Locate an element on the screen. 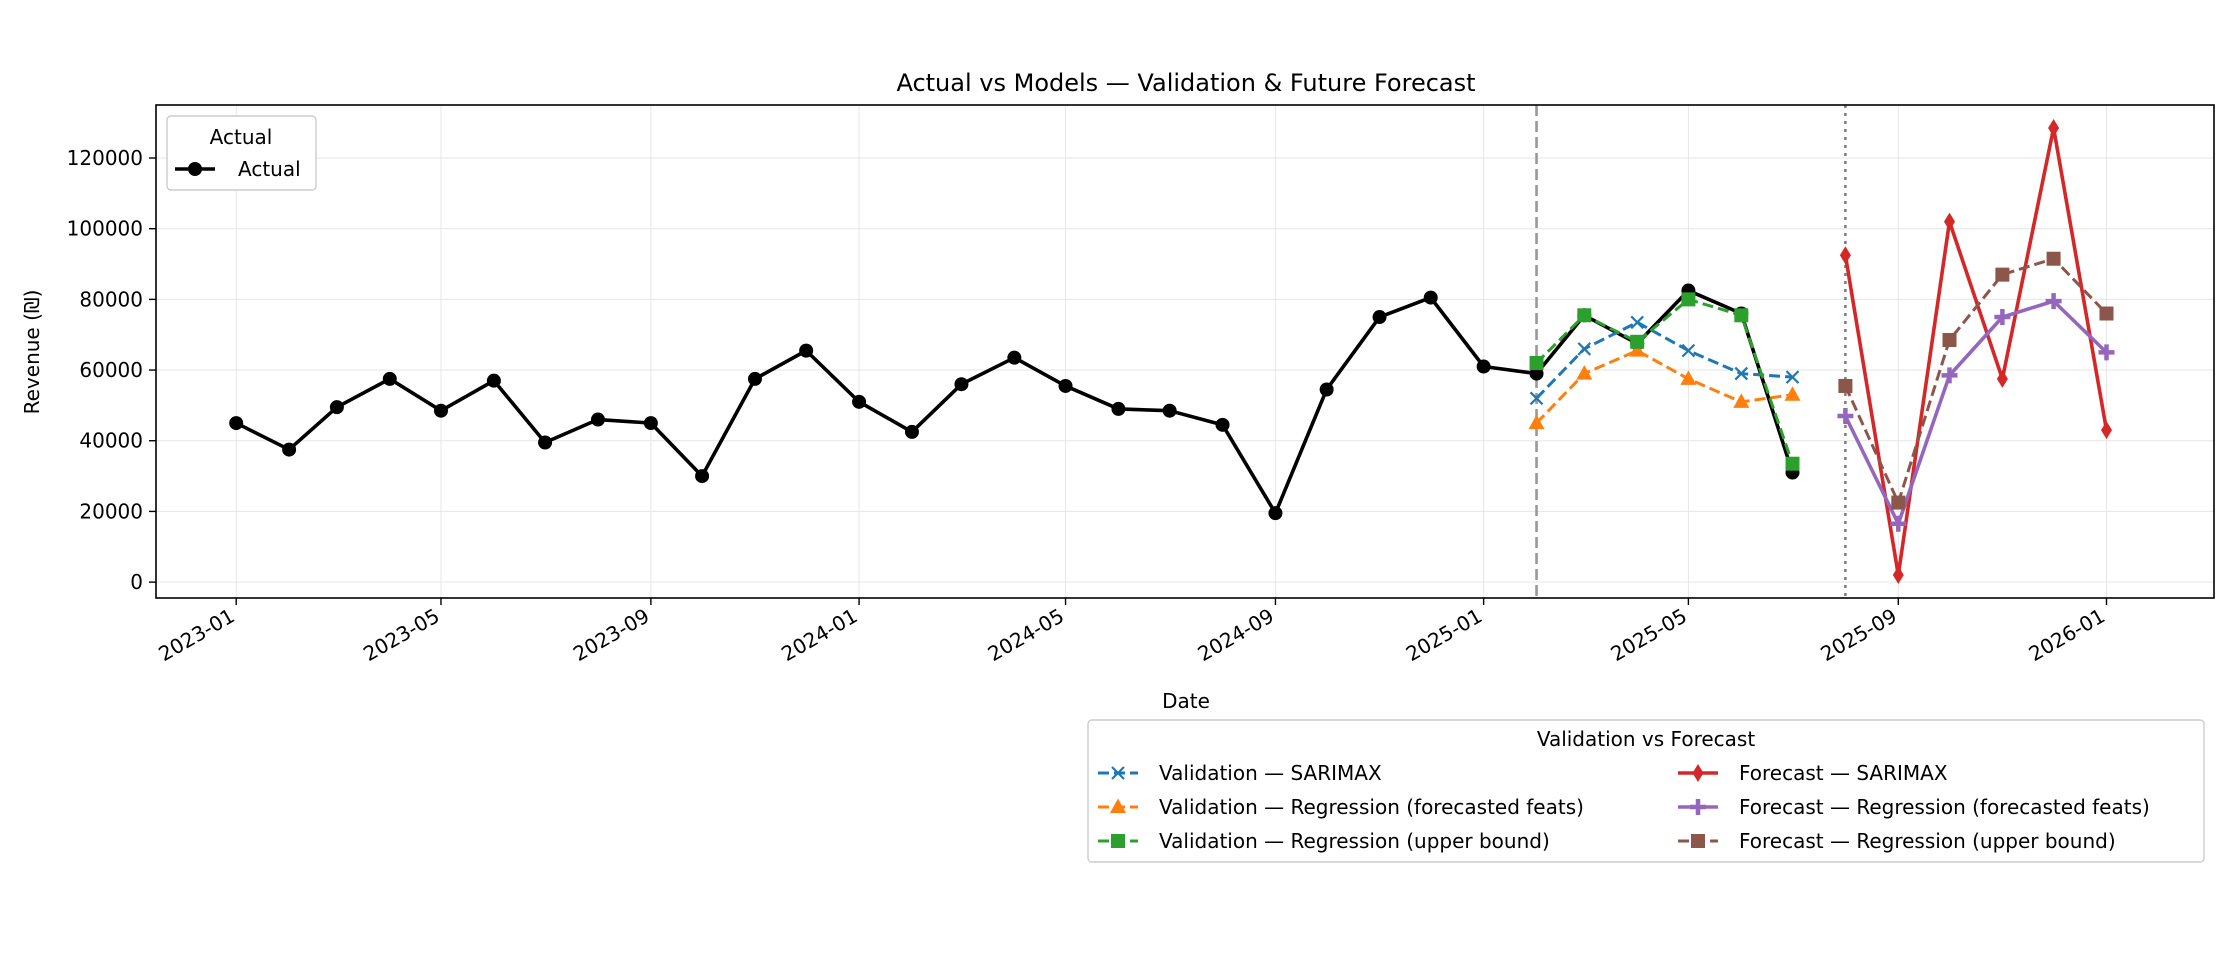 The height and width of the screenshot is (960, 2240). y-tick-label: 20000 is located at coordinates (111, 511).